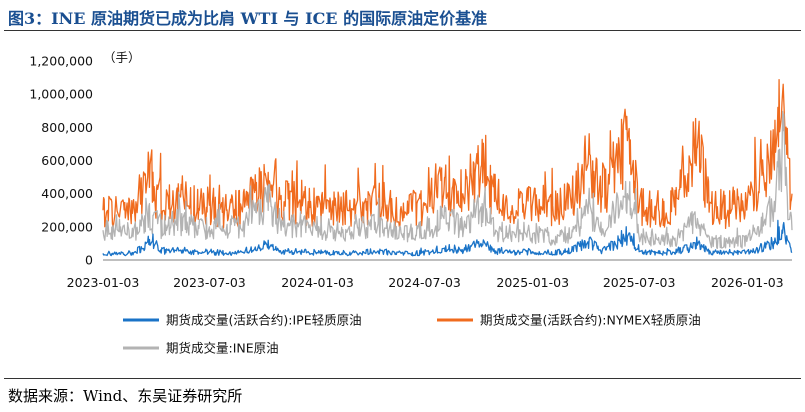  What do you see at coordinates (424, 282) in the screenshot?
I see `x-tick-label: 2024-07-03` at bounding box center [424, 282].